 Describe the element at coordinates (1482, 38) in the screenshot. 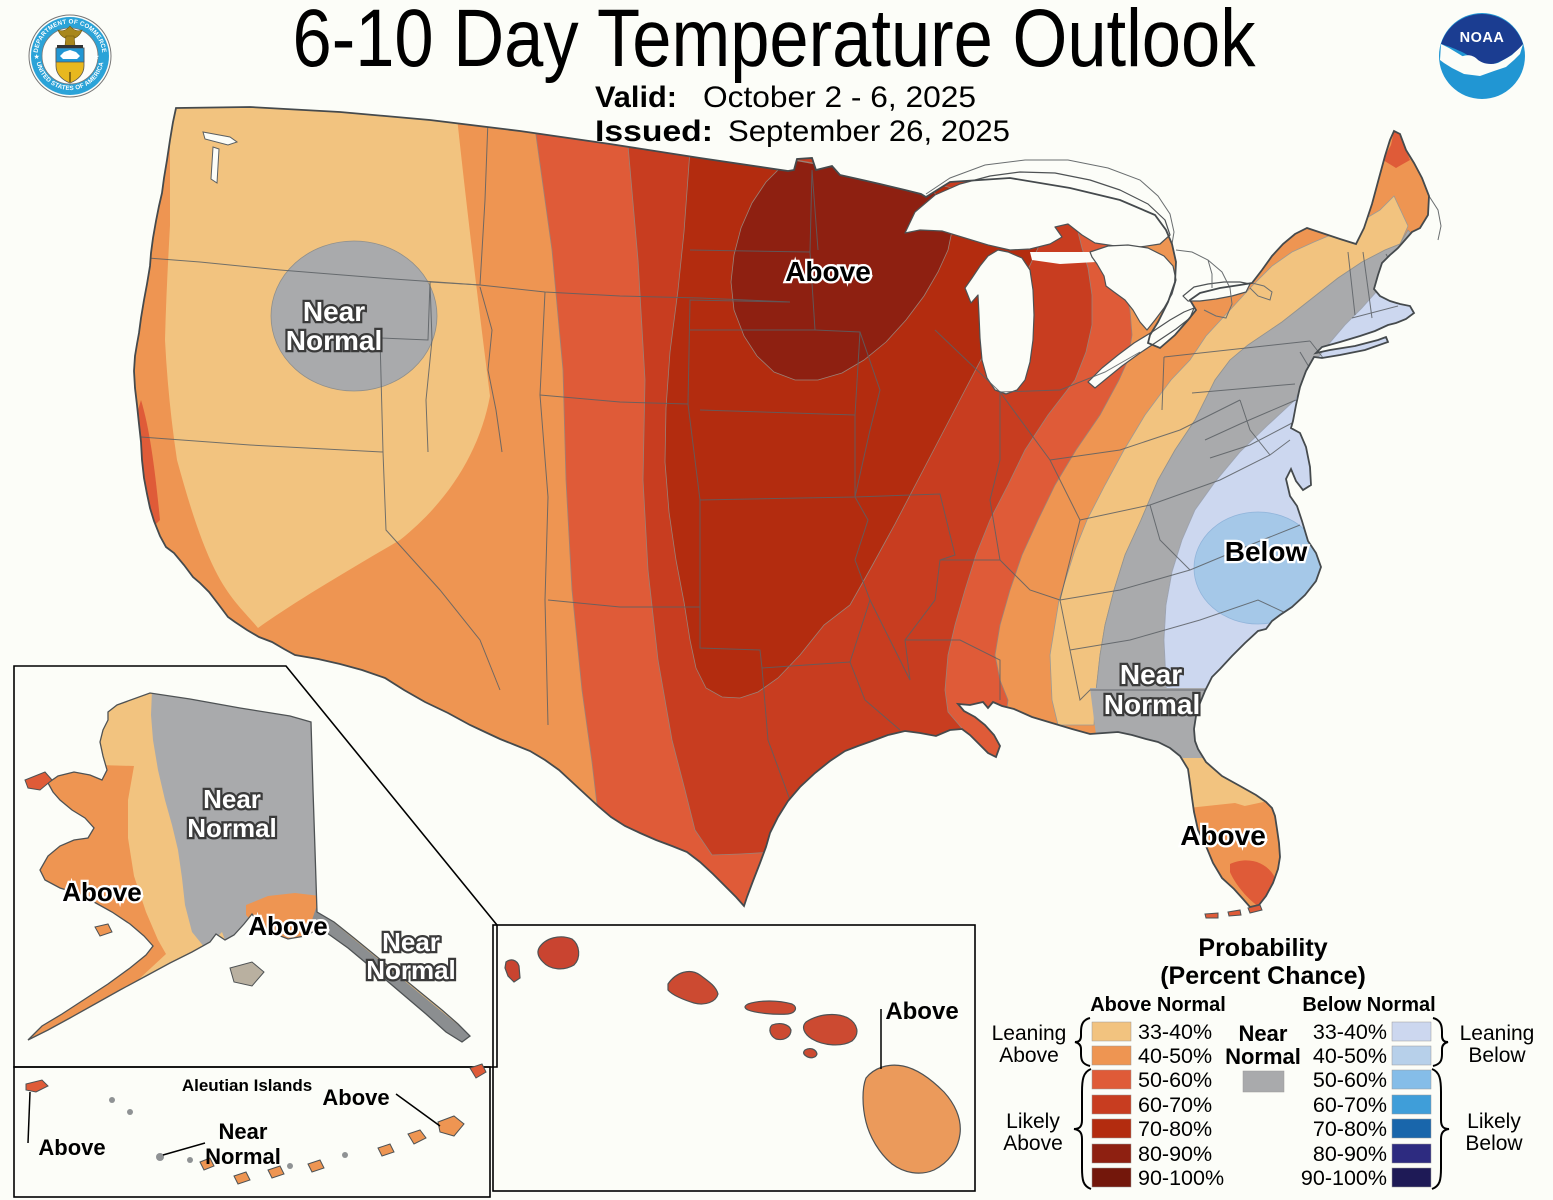

I see `svg-text: NOAA` at that location.